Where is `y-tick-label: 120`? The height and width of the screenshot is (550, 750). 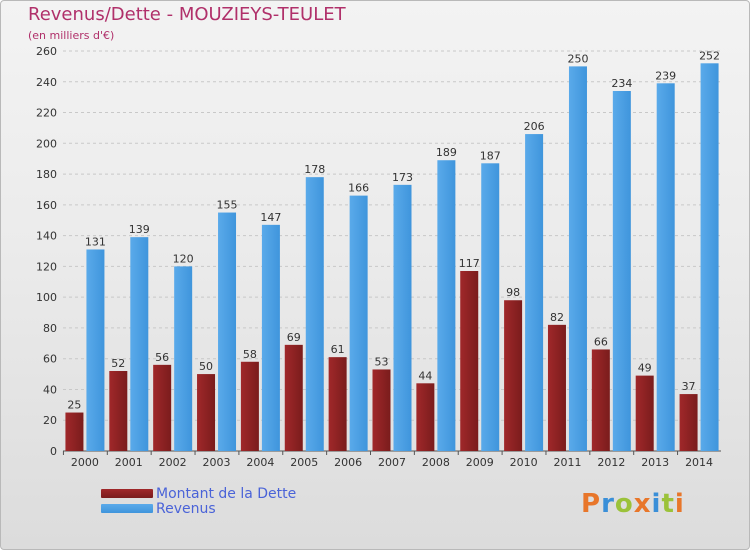 y-tick-label: 120 is located at coordinates (46, 266).